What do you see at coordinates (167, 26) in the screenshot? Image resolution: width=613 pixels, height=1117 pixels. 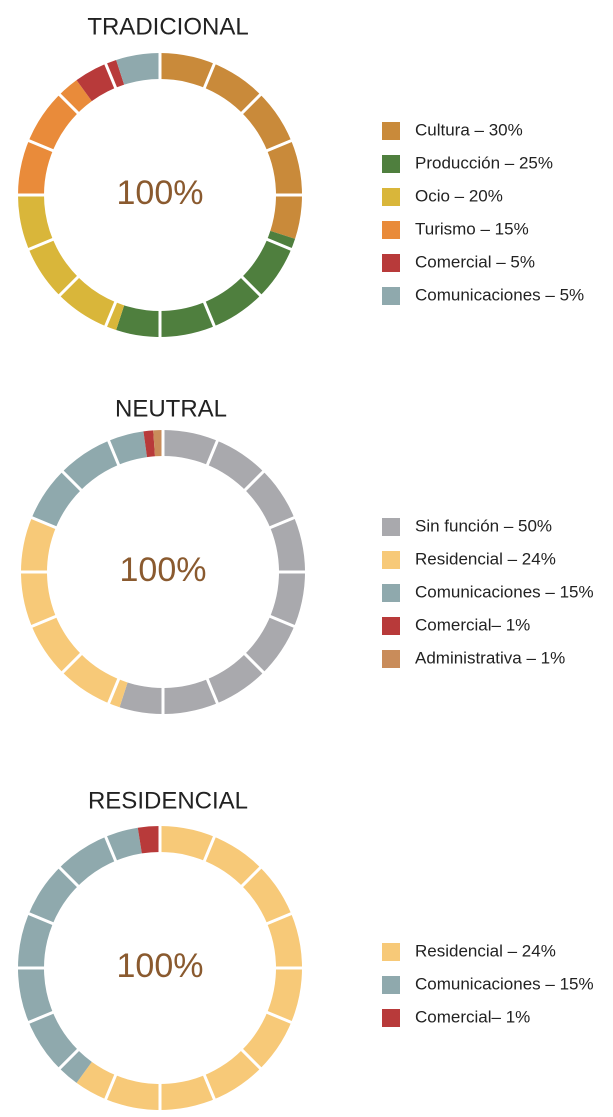 I see `chart-title: TRADICIONAL` at bounding box center [167, 26].